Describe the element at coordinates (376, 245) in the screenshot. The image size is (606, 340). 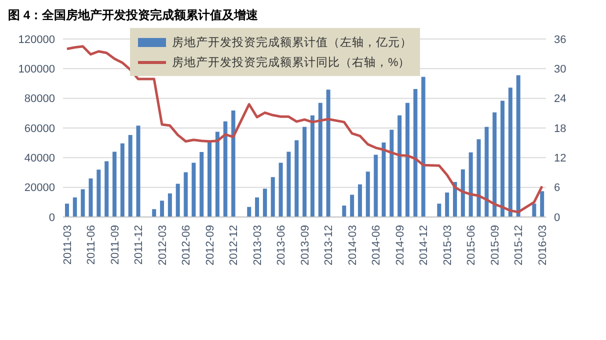
I see `x-tick-label: 2014-06` at that location.